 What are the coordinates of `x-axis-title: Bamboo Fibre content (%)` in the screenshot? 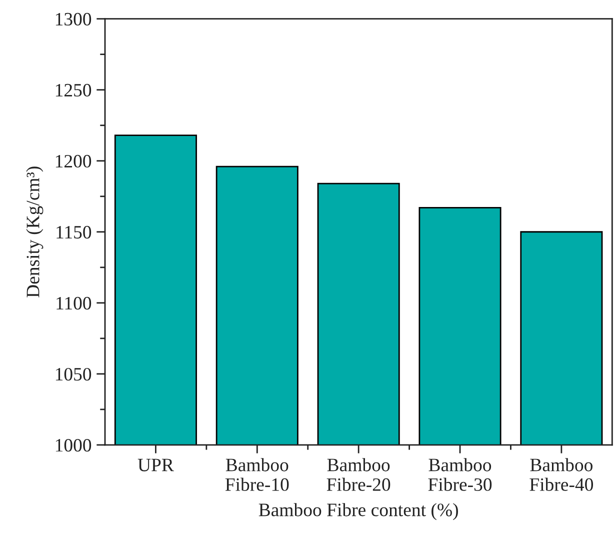 It's located at (358, 511).